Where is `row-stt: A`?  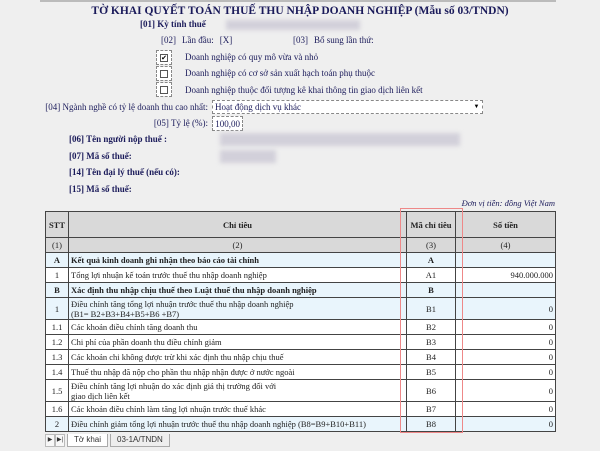
row-stt: A is located at coordinates (57, 260).